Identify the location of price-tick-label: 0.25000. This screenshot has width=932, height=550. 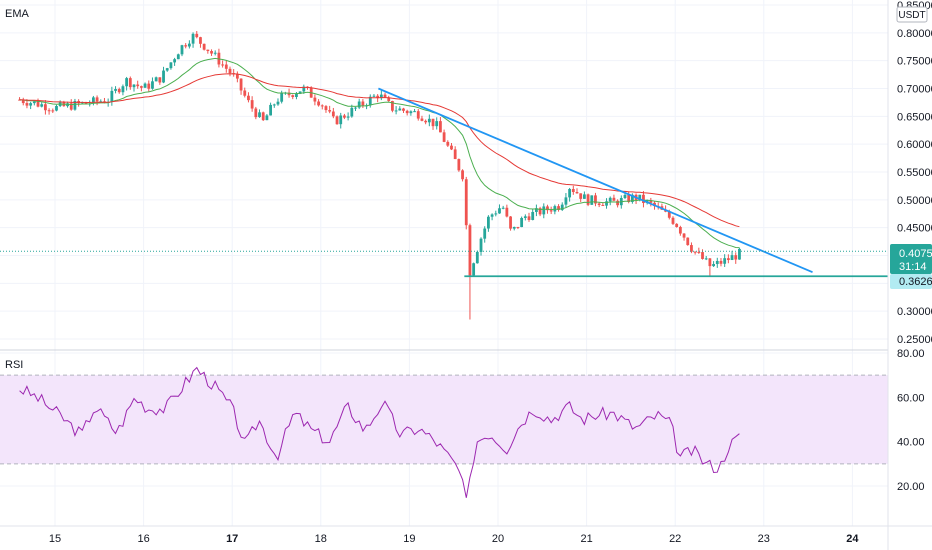
(914, 340).